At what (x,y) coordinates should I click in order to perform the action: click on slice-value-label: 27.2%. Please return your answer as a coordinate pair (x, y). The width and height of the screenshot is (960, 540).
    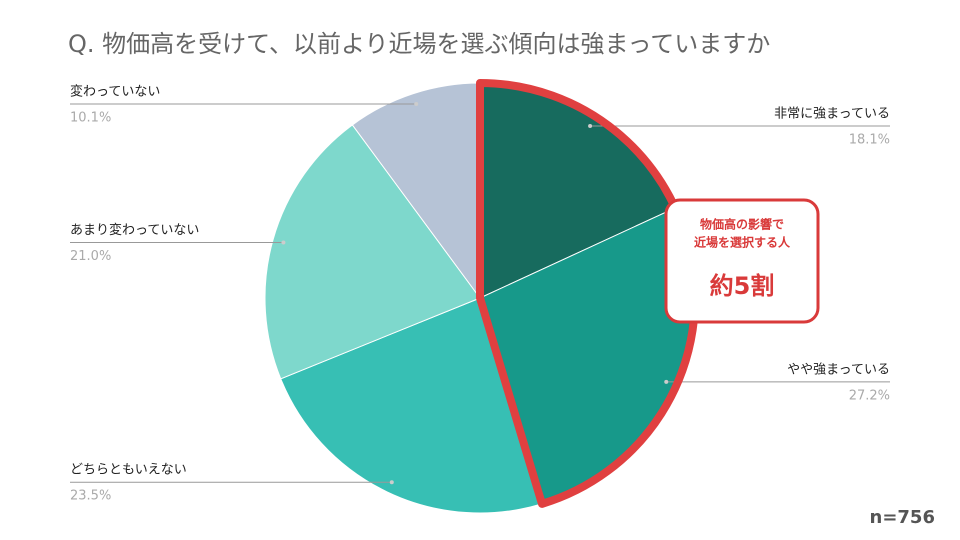
    Looking at the image, I should click on (869, 395).